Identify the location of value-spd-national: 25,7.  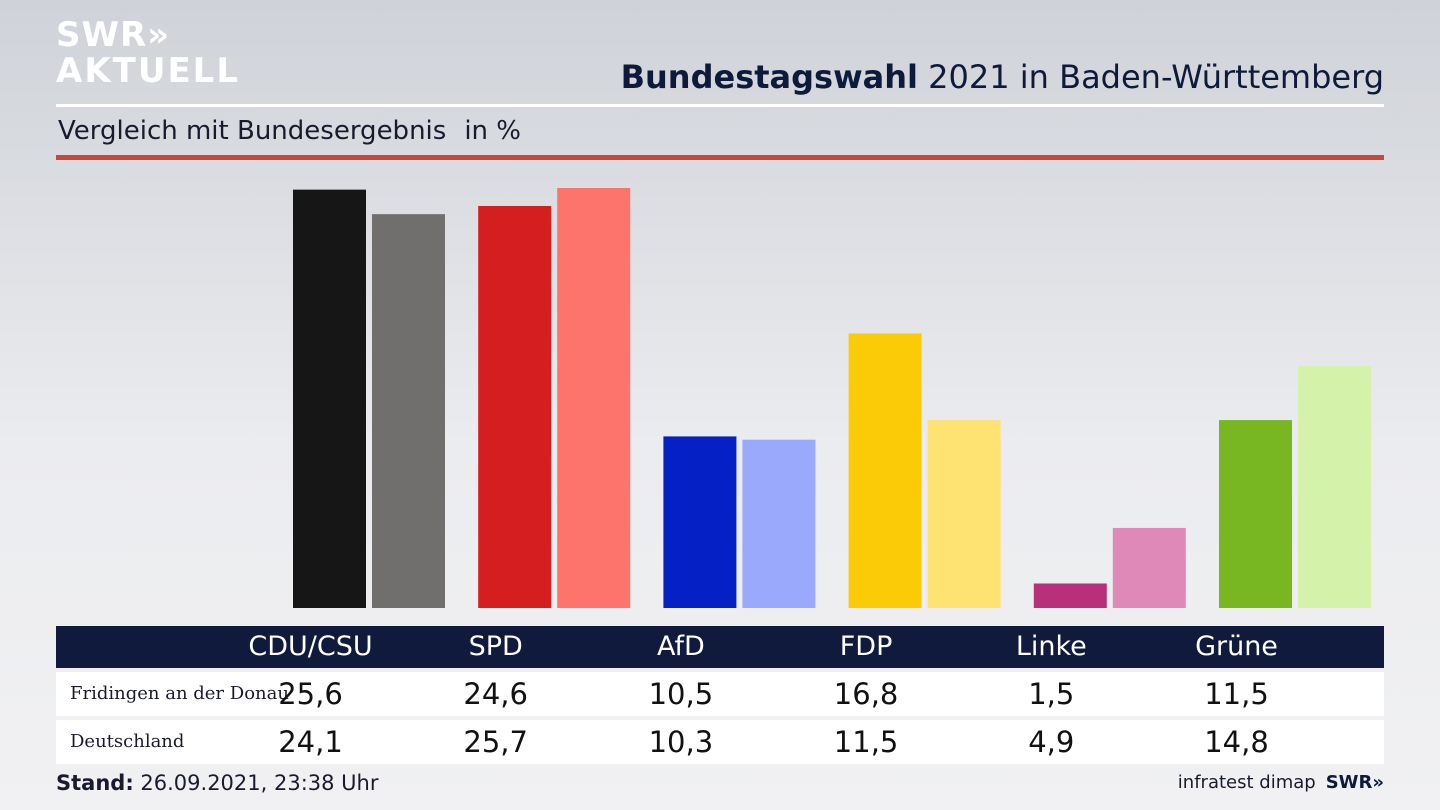
(495, 742).